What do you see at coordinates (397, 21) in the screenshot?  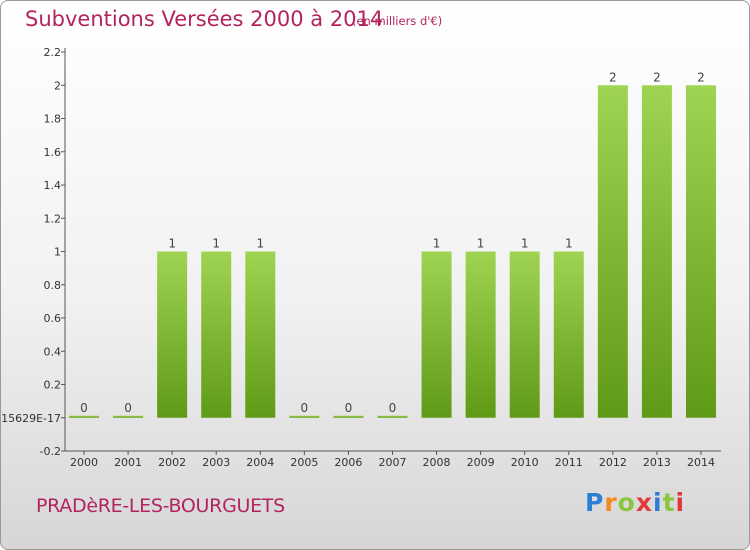 I see `unit-label: (en milliers d'€)` at bounding box center [397, 21].